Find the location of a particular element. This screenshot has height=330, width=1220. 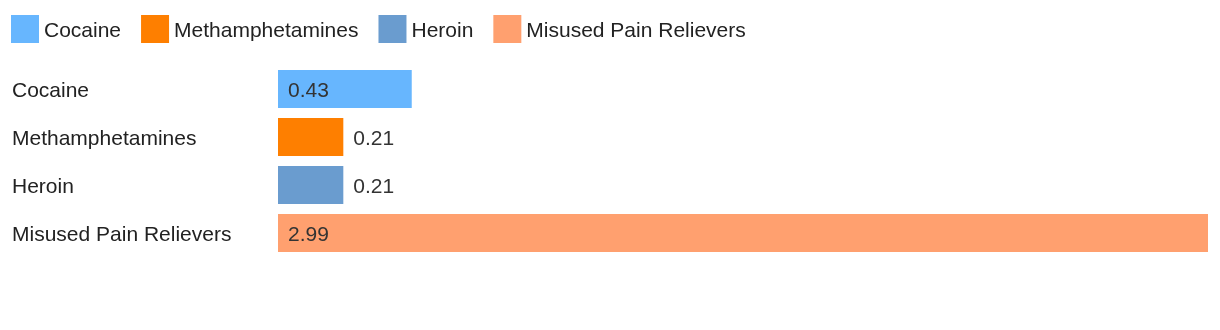

legend-label: Cocaine is located at coordinates (83, 29).